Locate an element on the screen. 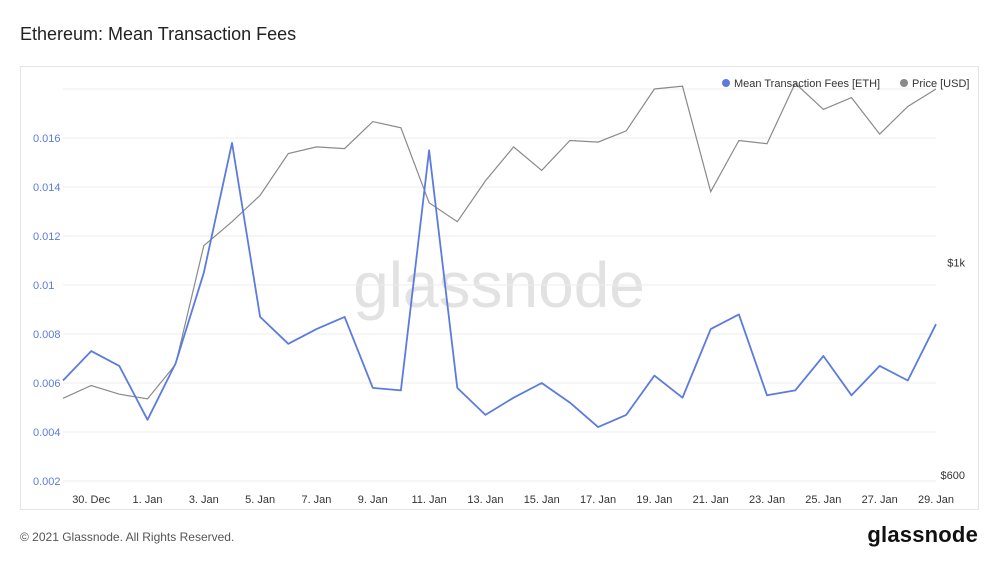  x-tick-label: 25. Jan is located at coordinates (823, 500).